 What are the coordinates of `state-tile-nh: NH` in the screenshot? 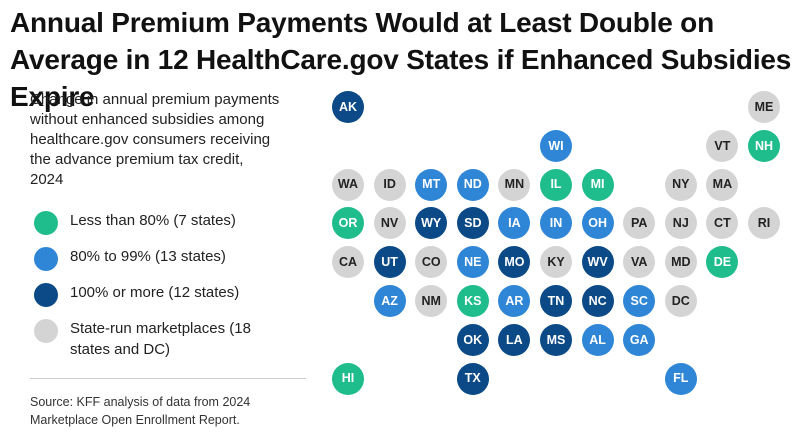 It's located at (764, 145).